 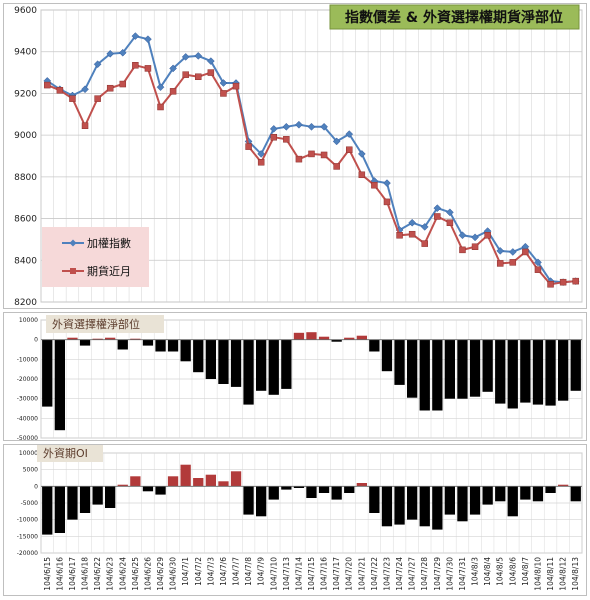 I want to click on y-tick-label: -10000, so click(x=27, y=359).